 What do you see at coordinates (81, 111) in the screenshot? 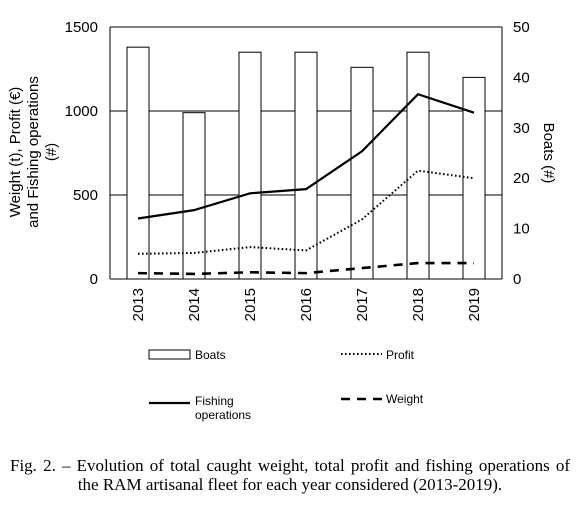
I see `y-tick-label-left: 1000` at bounding box center [81, 111].